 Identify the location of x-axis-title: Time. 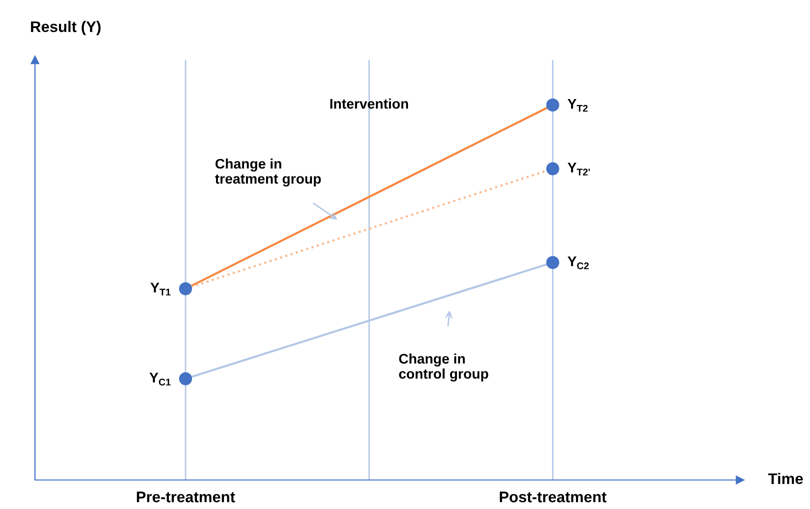
(785, 478).